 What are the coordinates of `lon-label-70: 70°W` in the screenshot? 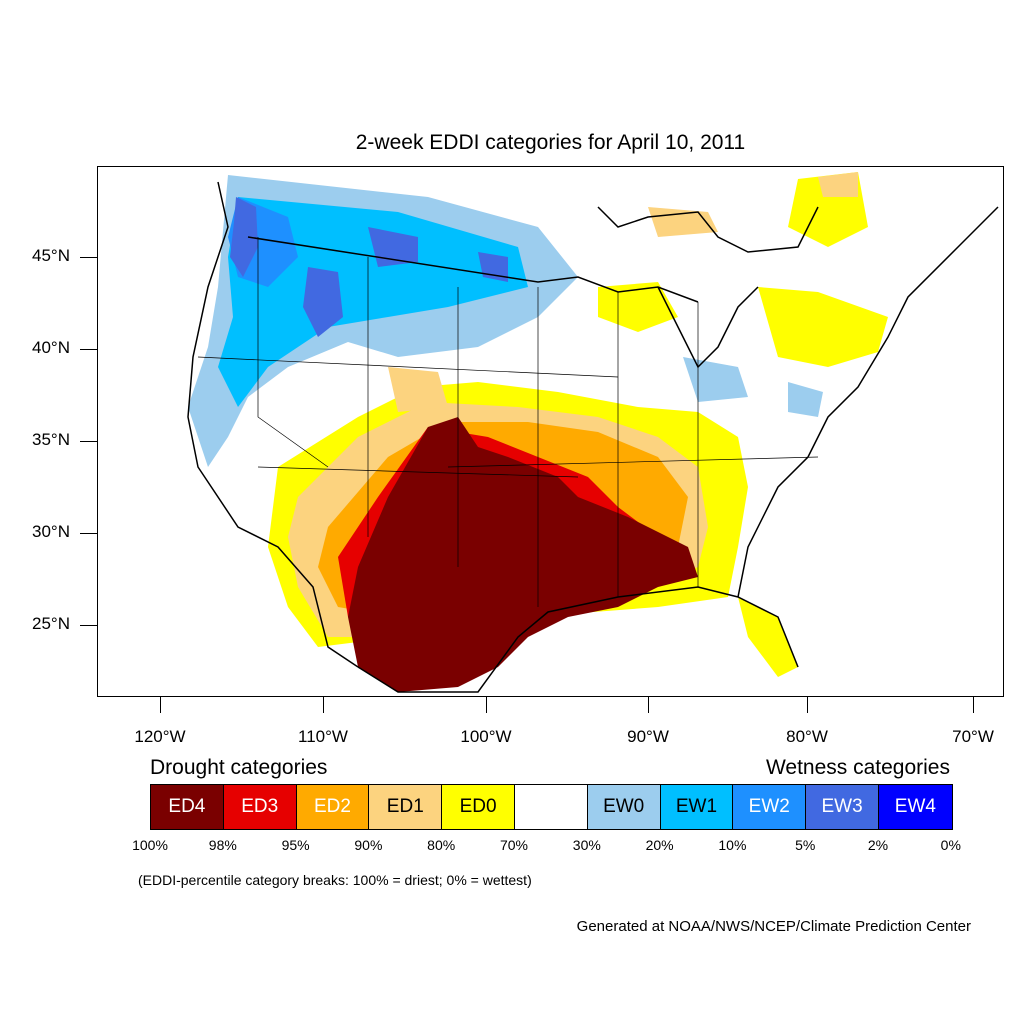 It's located at (973, 736).